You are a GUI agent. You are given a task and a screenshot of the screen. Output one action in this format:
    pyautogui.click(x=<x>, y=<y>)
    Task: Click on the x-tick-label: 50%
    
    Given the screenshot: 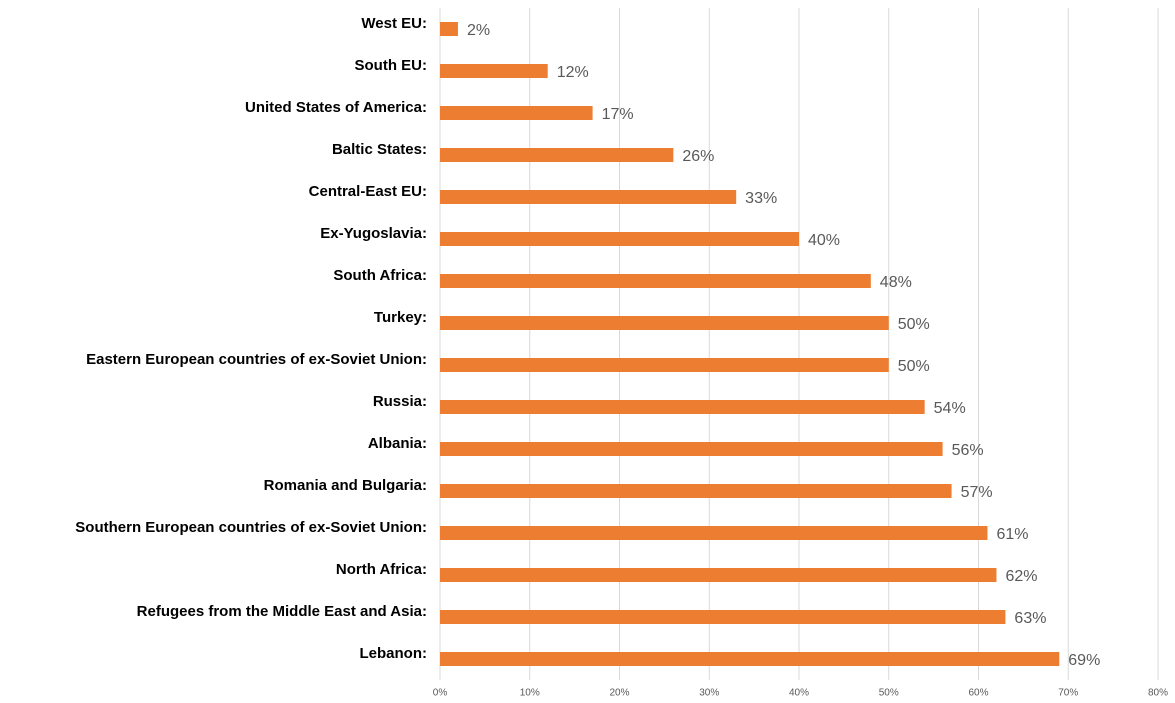 What is the action you would take?
    pyautogui.click(x=889, y=693)
    